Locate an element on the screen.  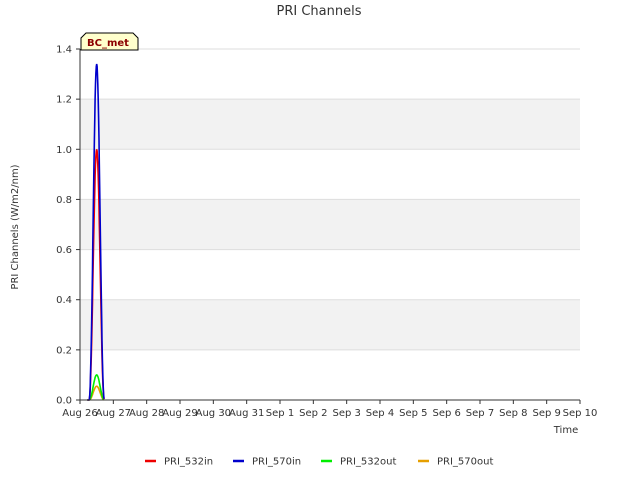
site-badge: BC_met is located at coordinates (109, 41).